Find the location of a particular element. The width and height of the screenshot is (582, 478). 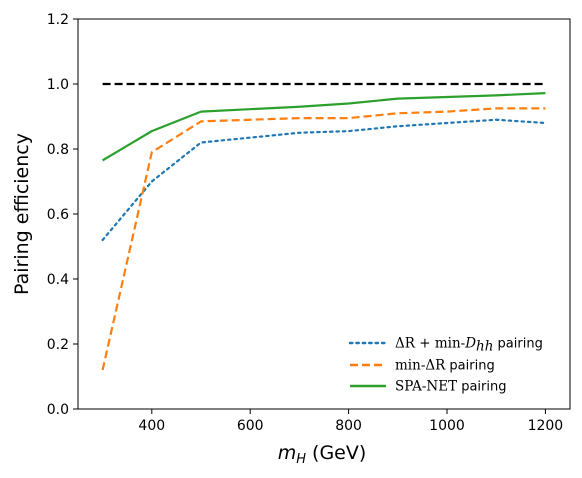

x-tick-label: 1200 is located at coordinates (546, 426).